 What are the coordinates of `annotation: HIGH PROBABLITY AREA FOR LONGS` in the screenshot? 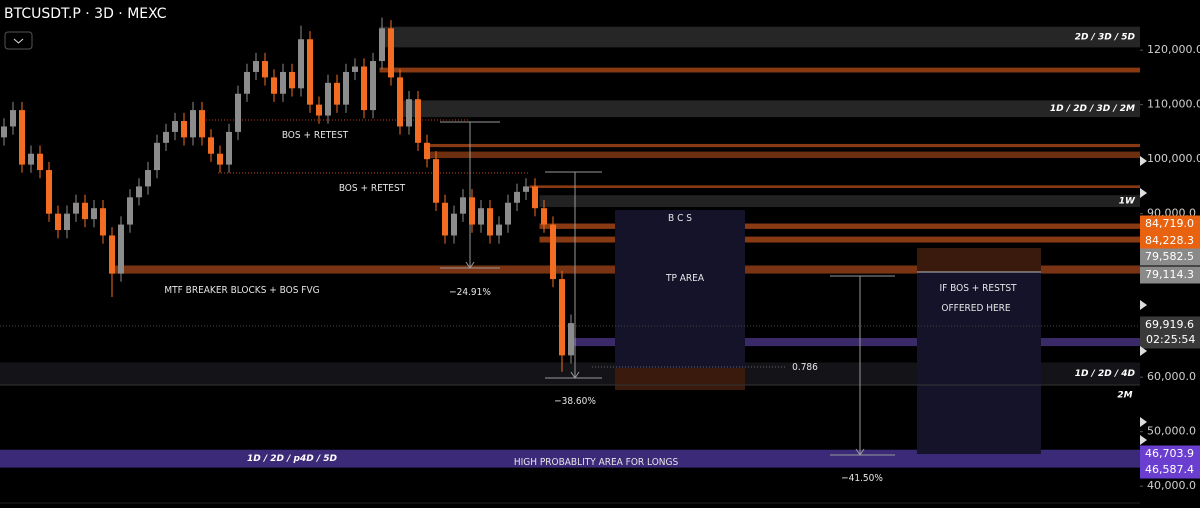 It's located at (596, 462).